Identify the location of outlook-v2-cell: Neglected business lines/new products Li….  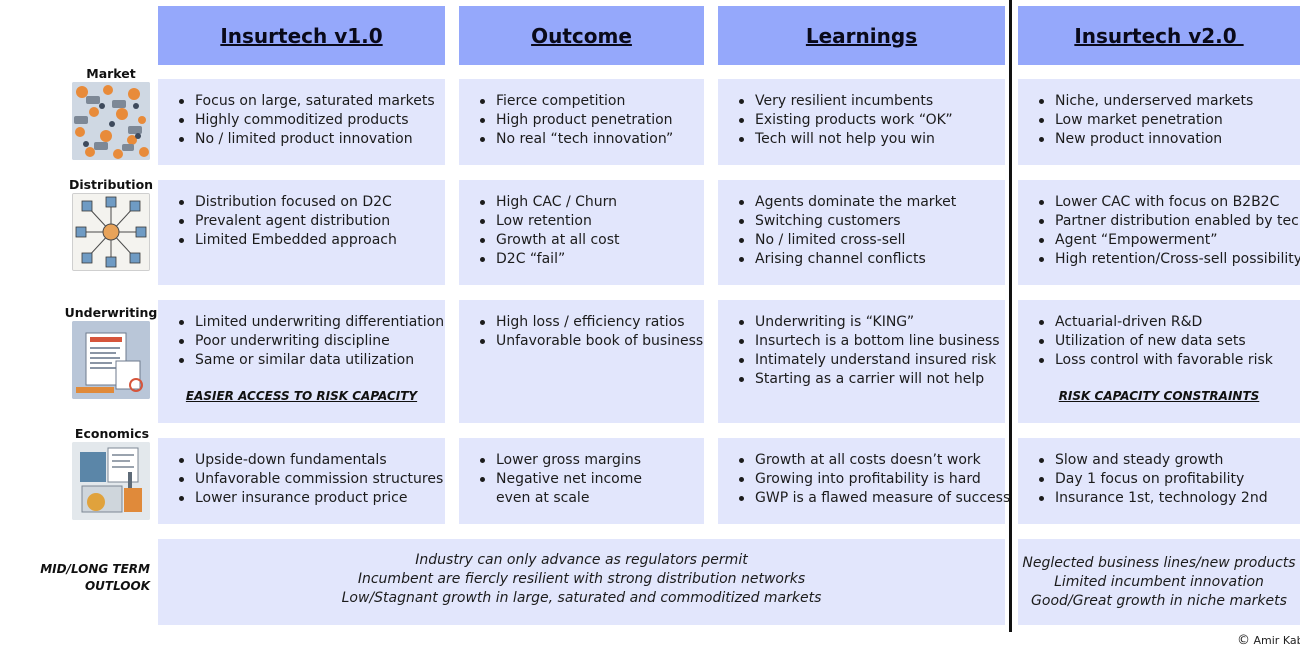
(1159, 582).